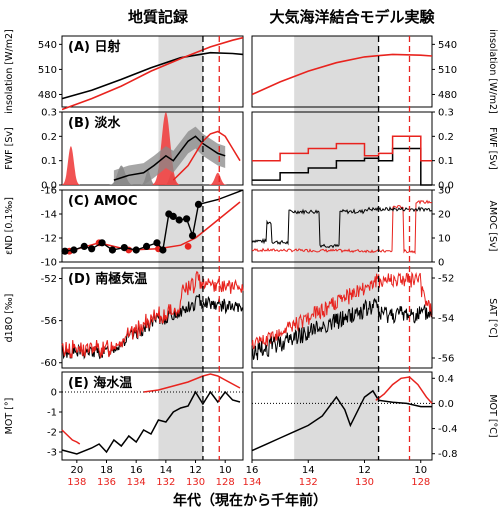 The width and height of the screenshot is (500, 520). I want to click on d18o-black, so click(152, 326).